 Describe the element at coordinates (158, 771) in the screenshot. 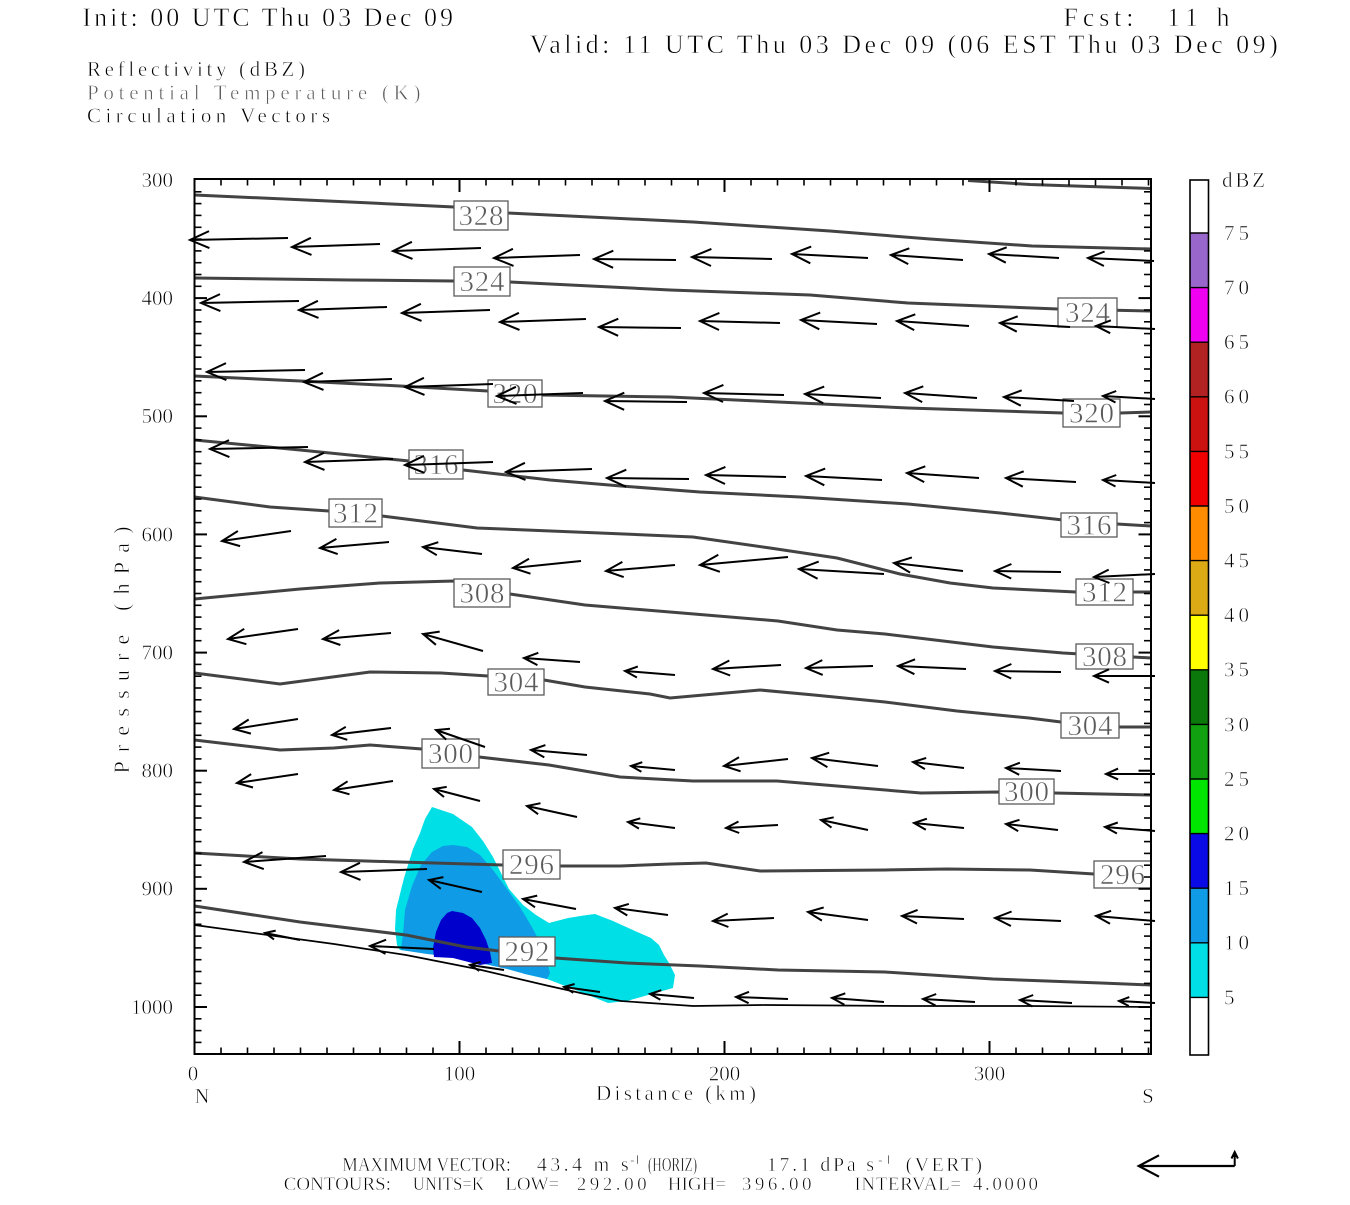

I see `svg-text: 800` at that location.